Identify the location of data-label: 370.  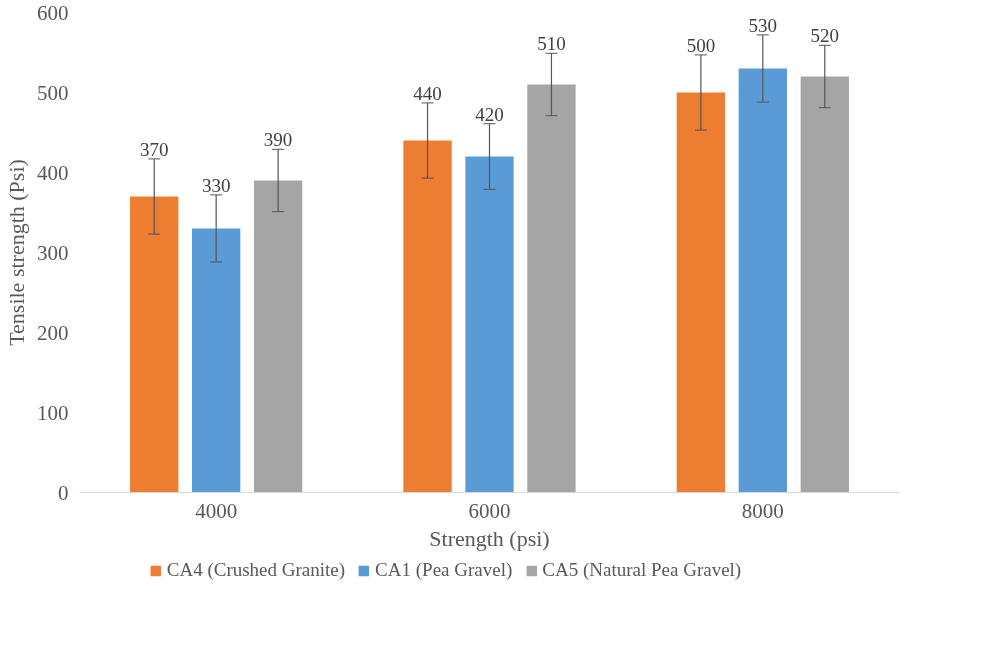
(154, 149).